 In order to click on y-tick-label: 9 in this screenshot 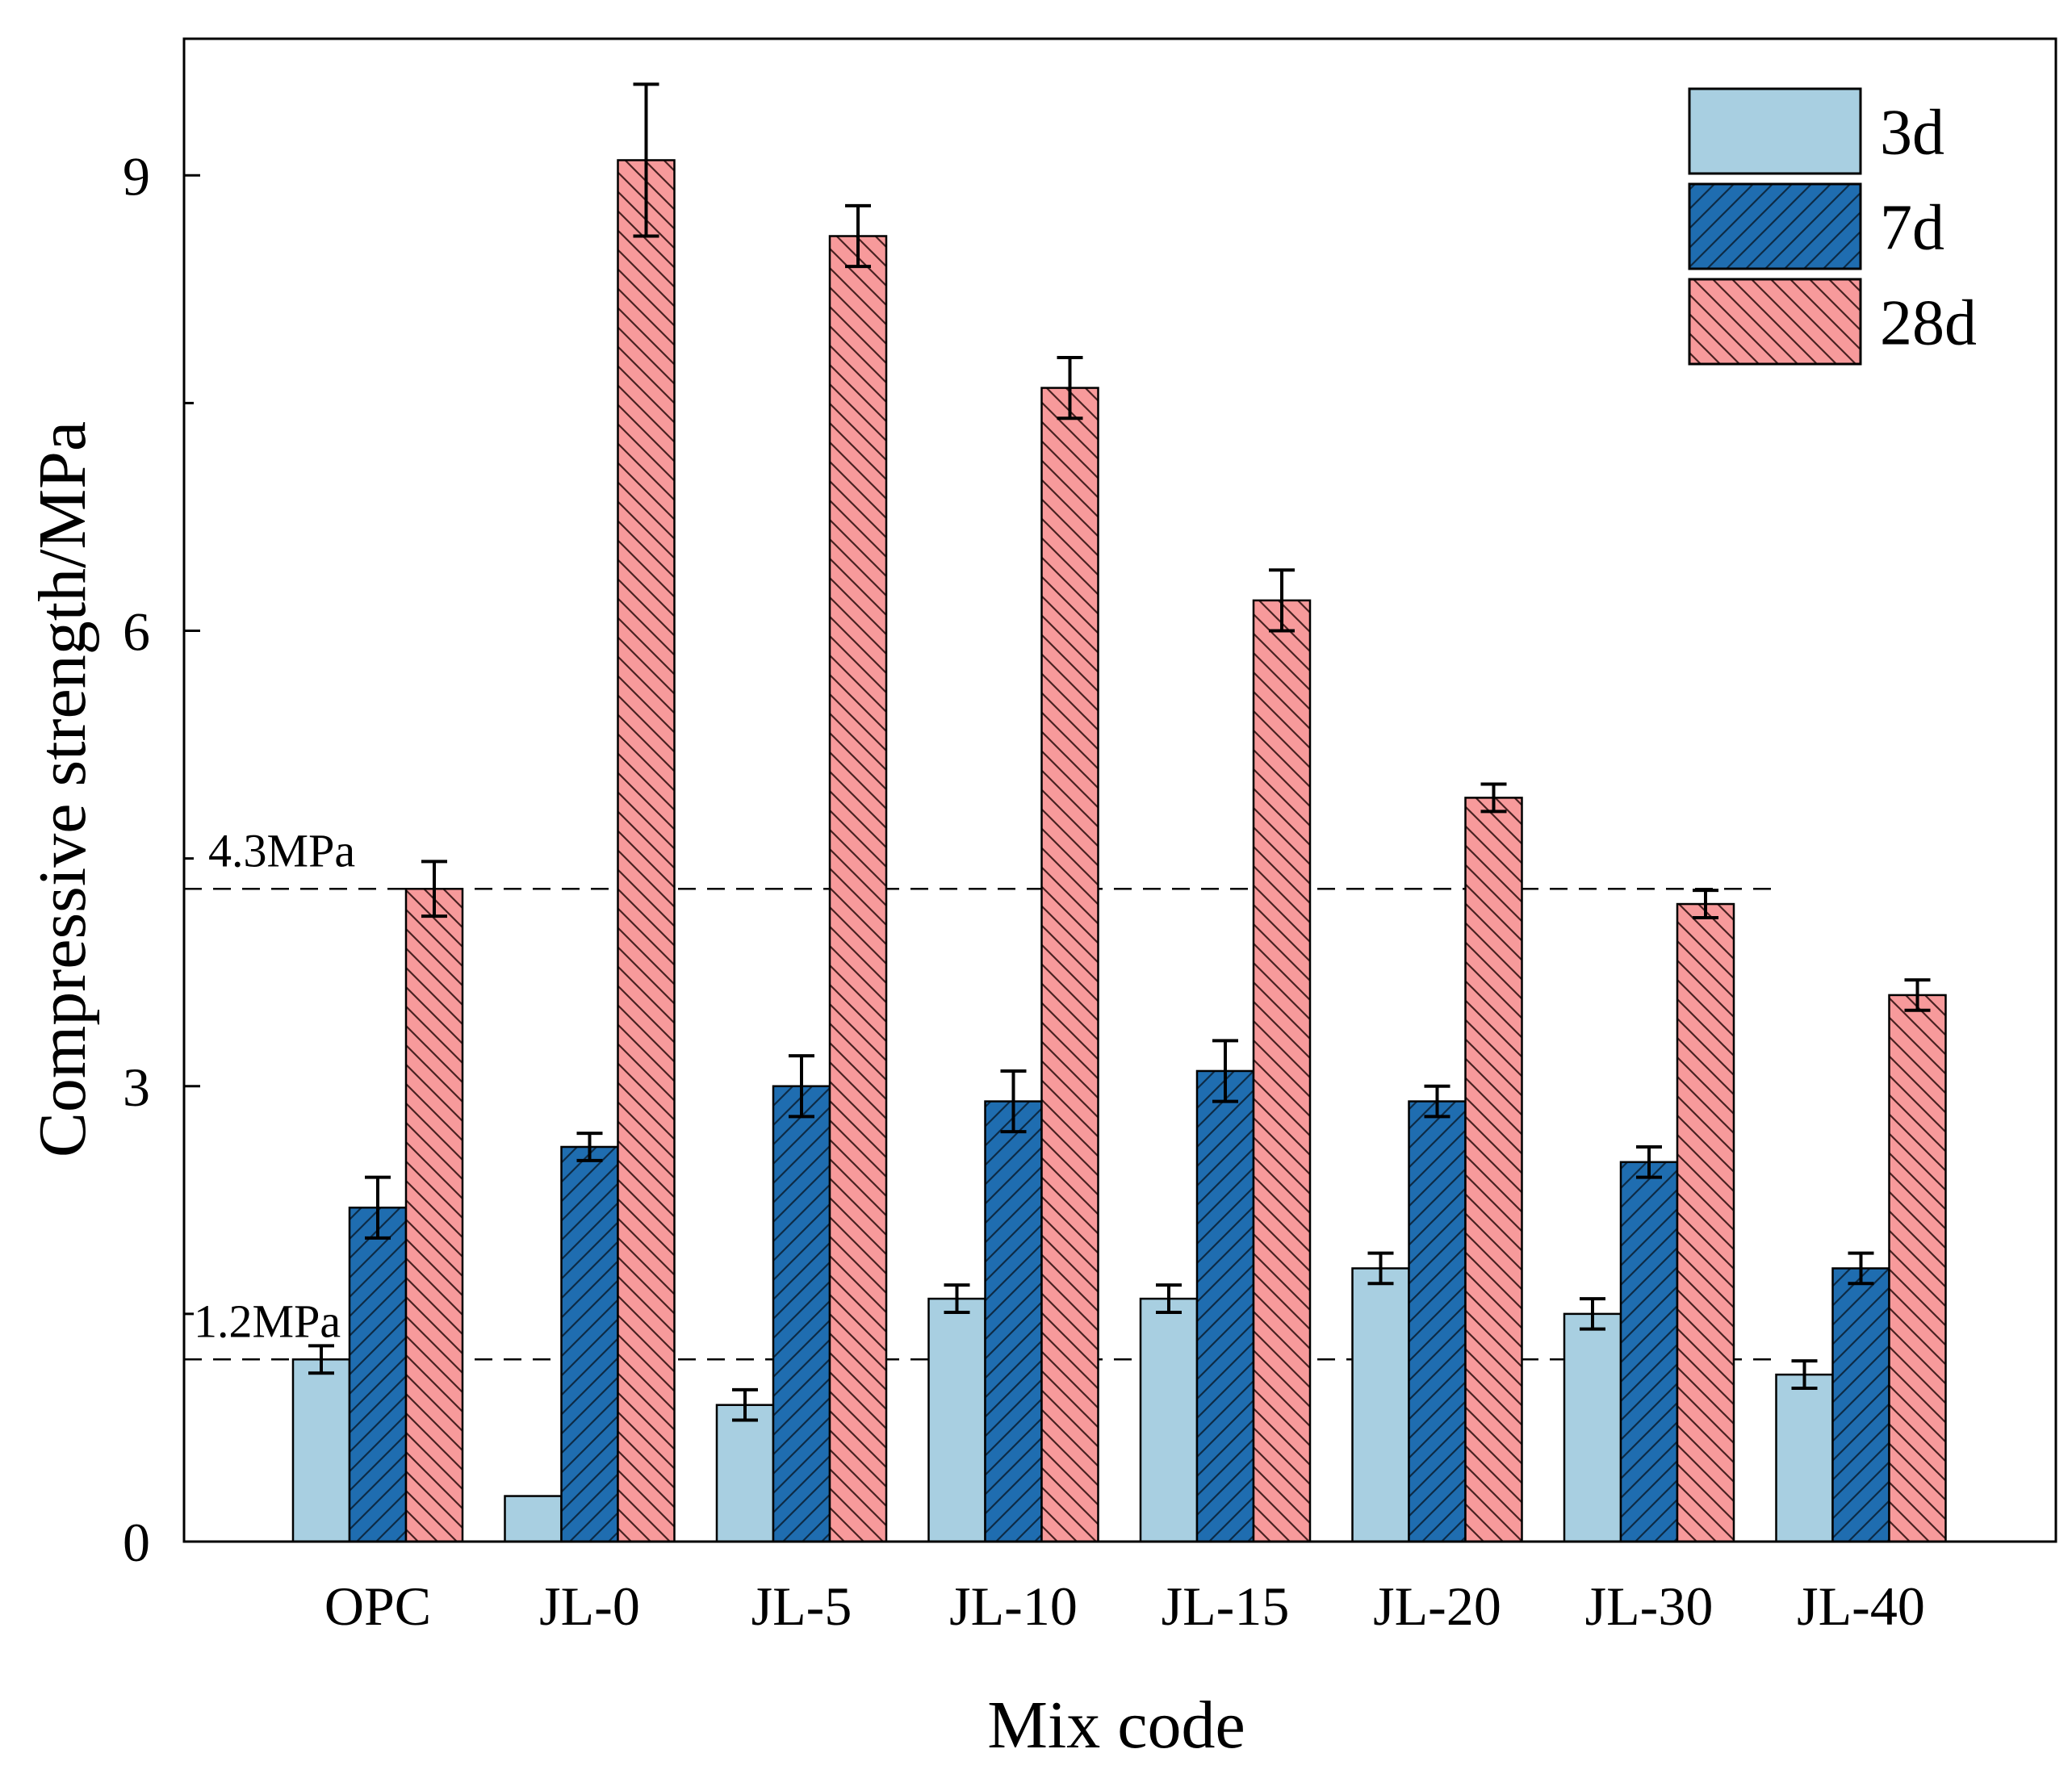, I will do `click(136, 176)`.